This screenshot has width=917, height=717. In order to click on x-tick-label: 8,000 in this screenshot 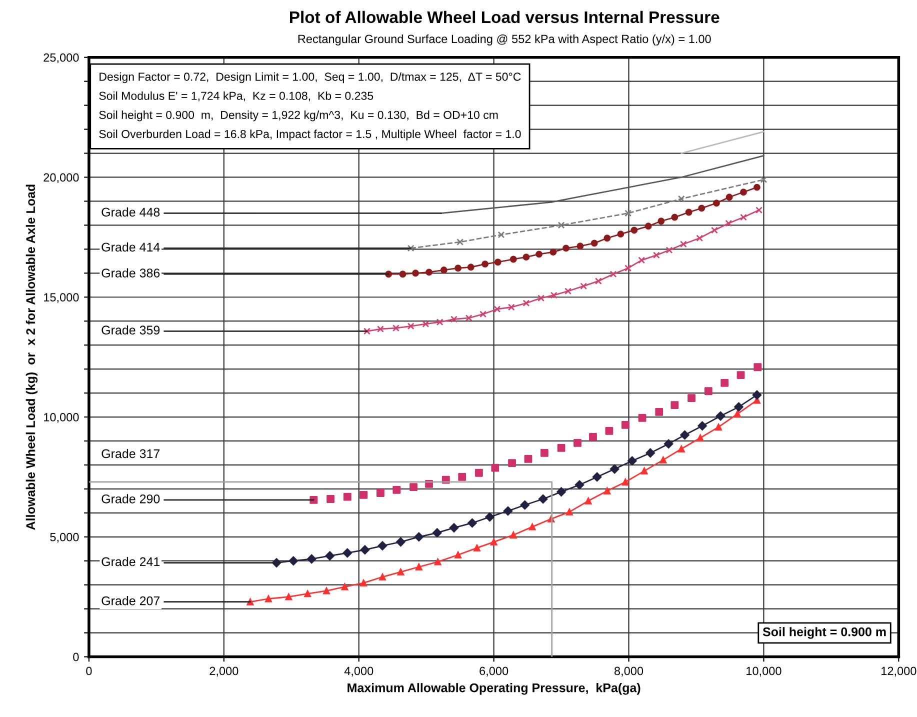, I will do `click(629, 671)`.